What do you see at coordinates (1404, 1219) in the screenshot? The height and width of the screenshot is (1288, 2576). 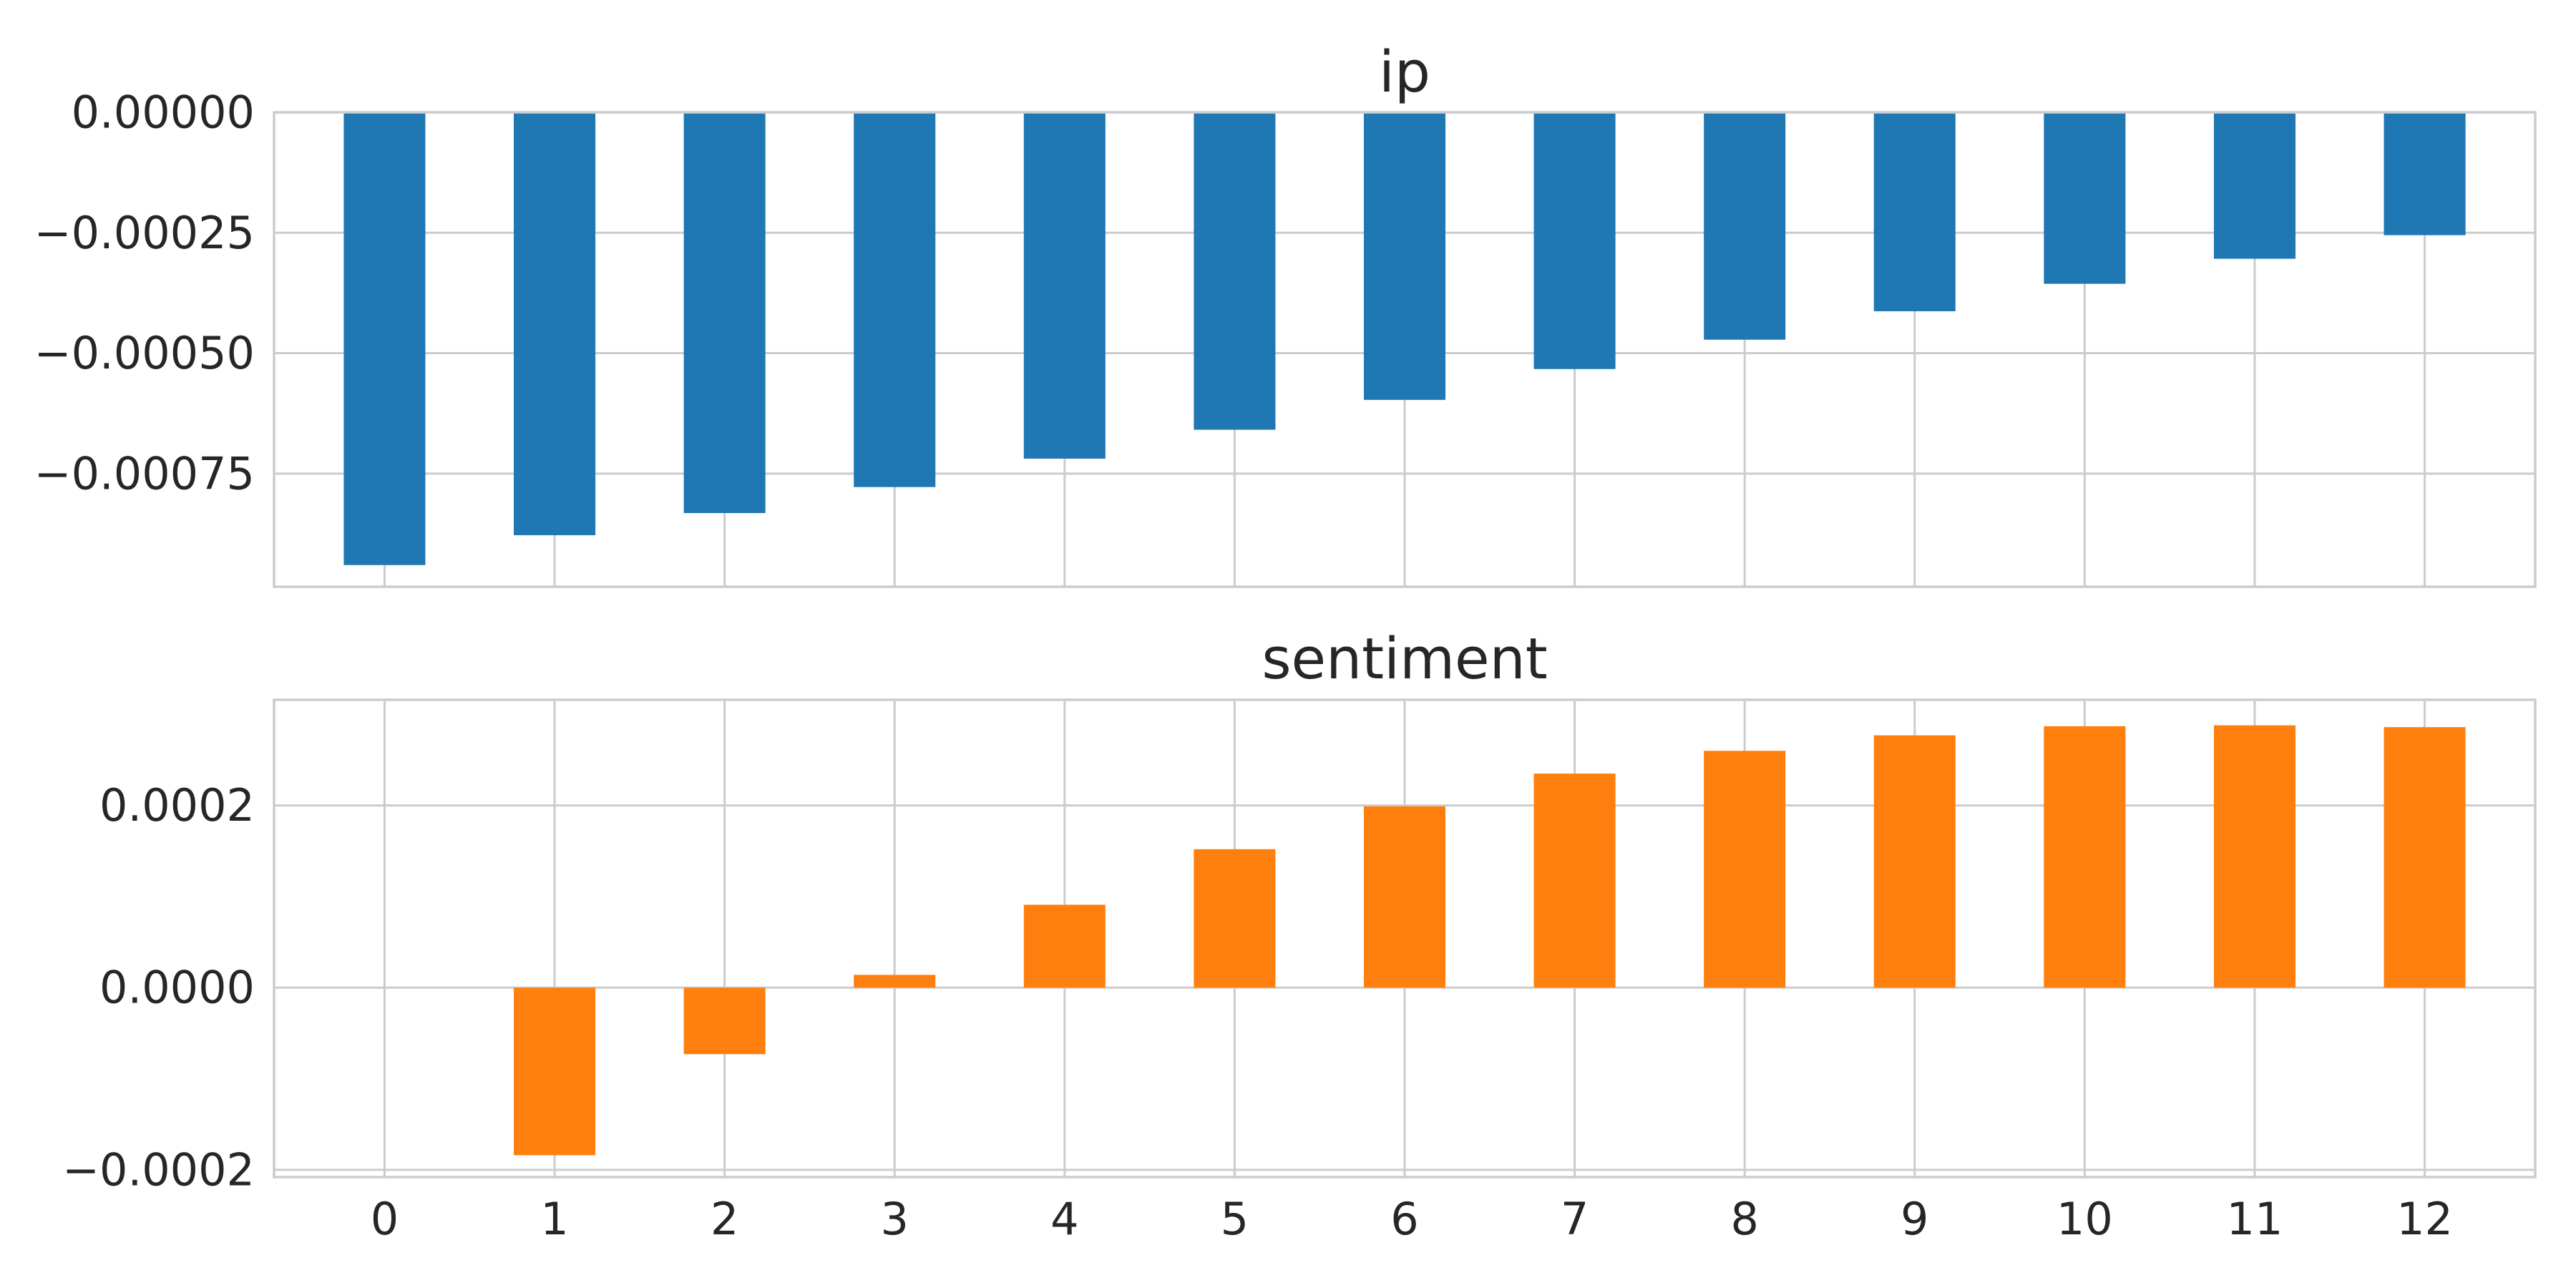 I see `x-tick-label: 6` at bounding box center [1404, 1219].